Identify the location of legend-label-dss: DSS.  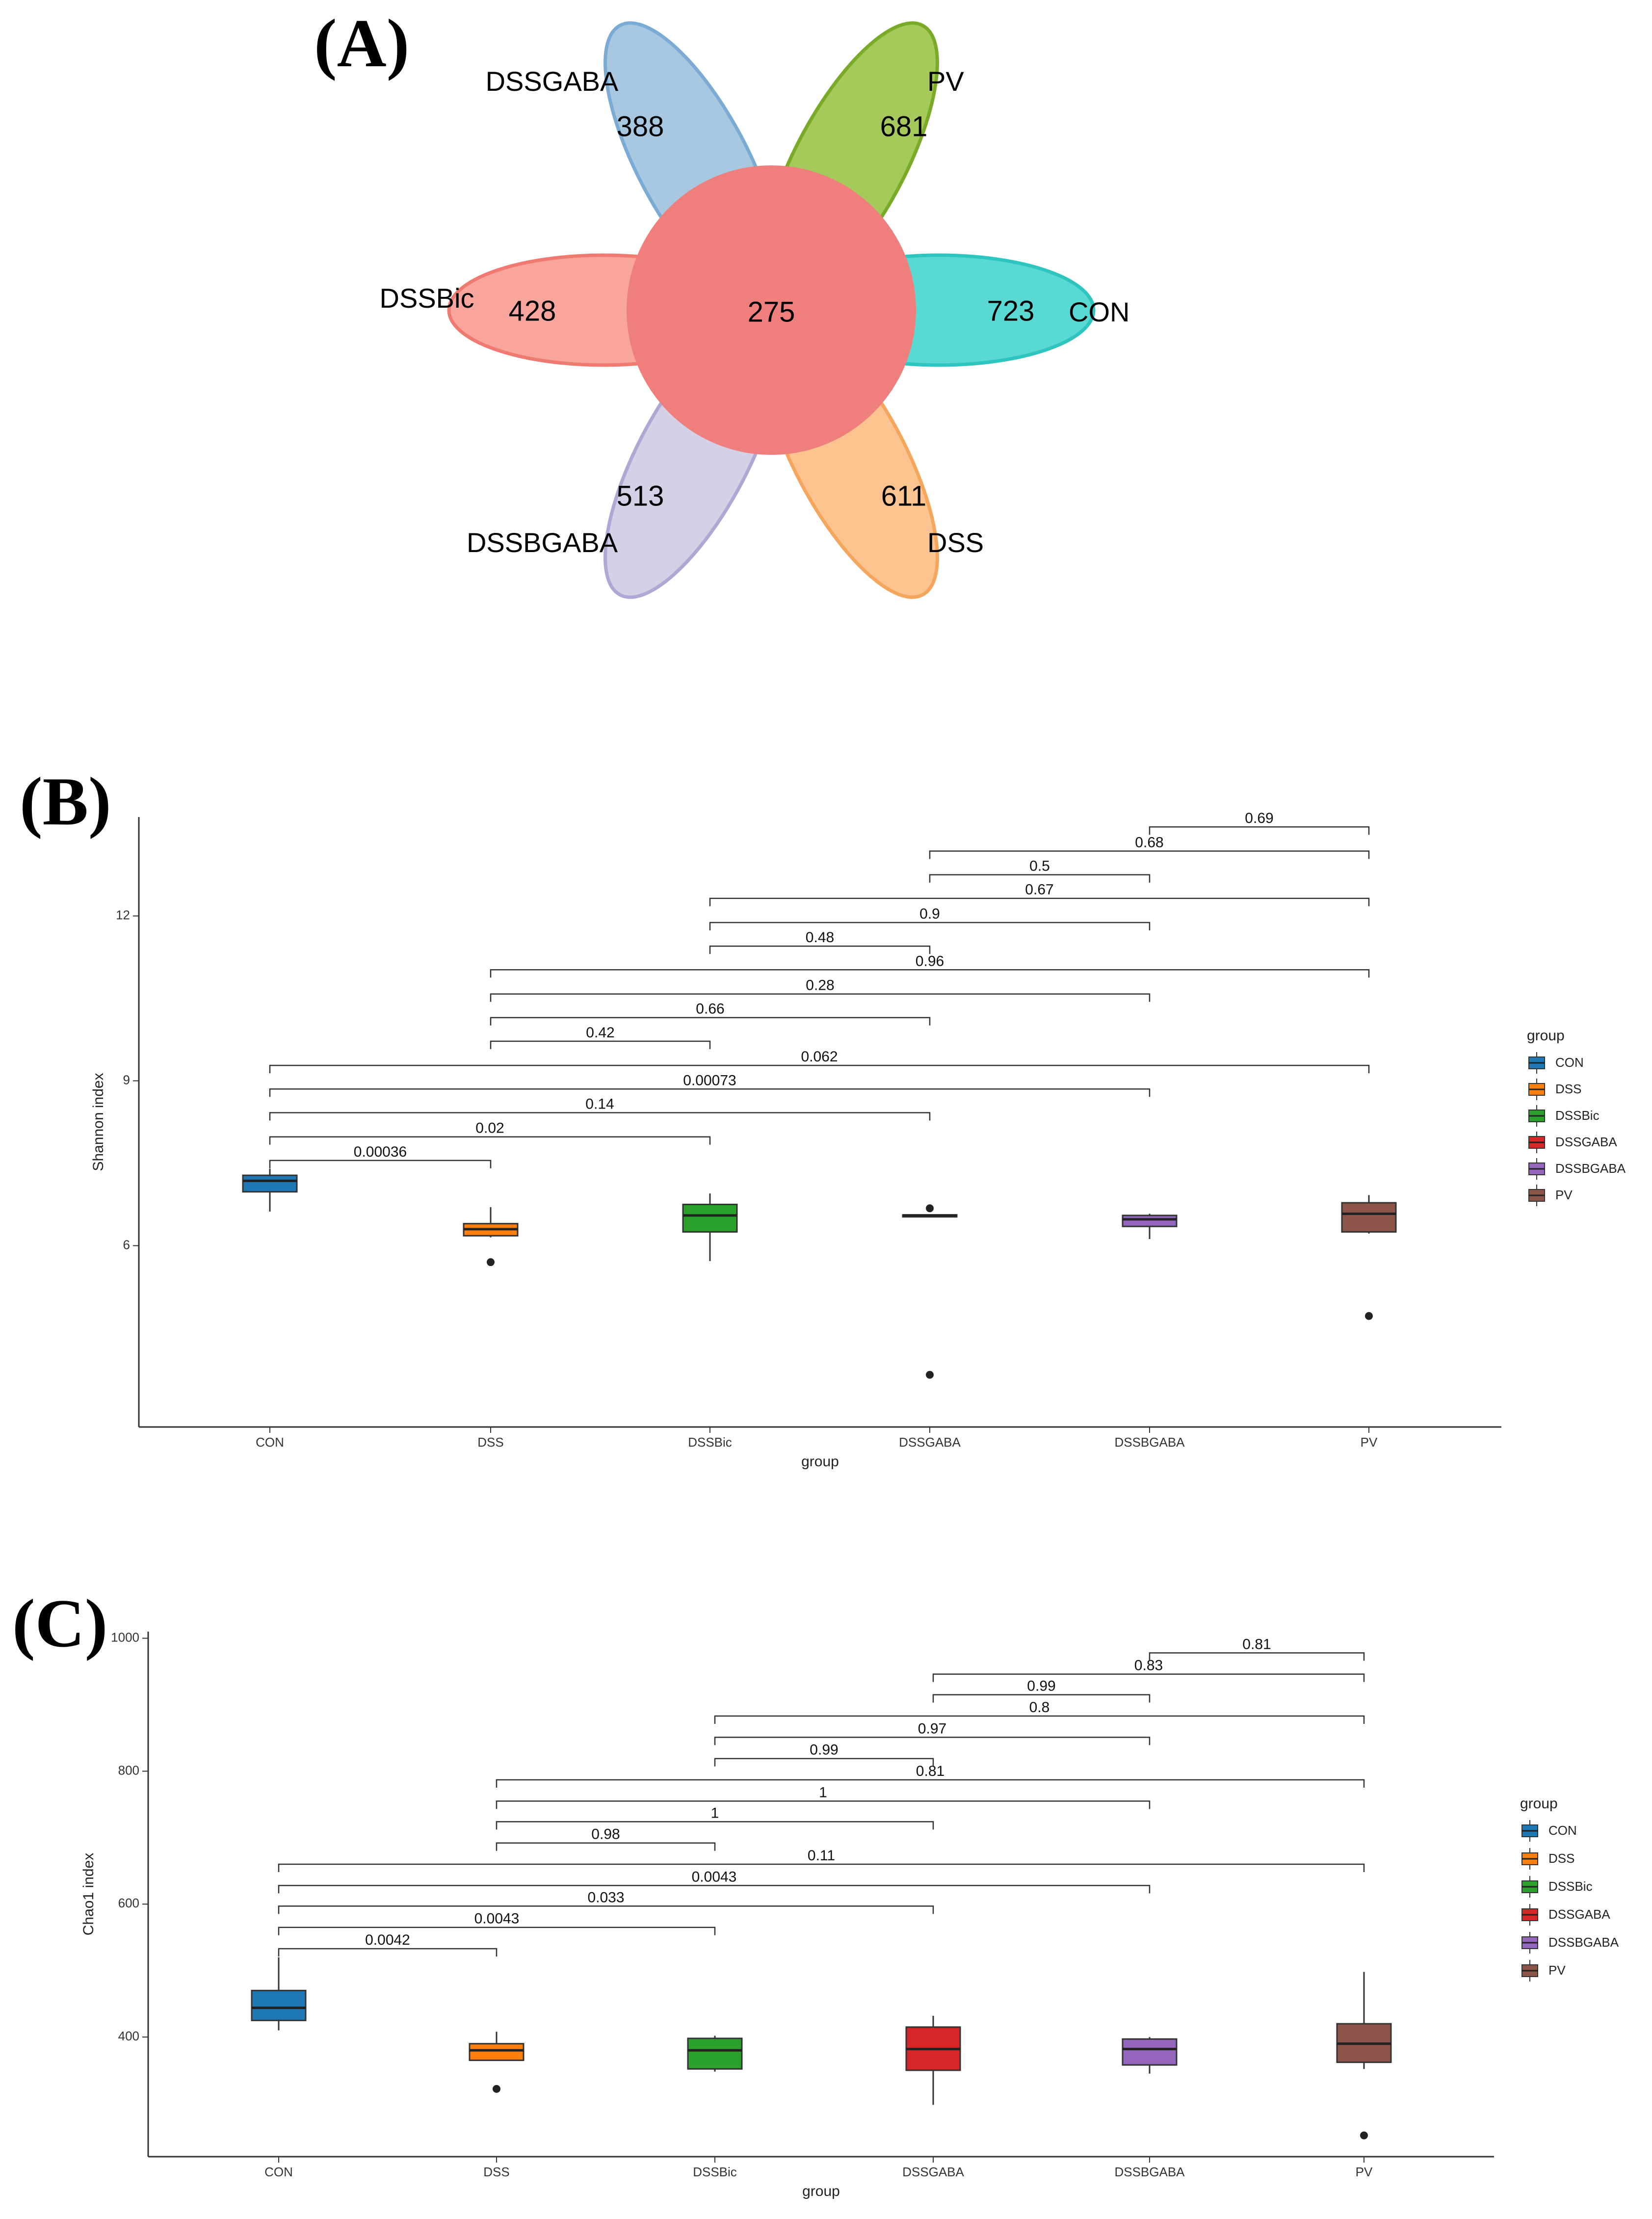
(1561, 1859).